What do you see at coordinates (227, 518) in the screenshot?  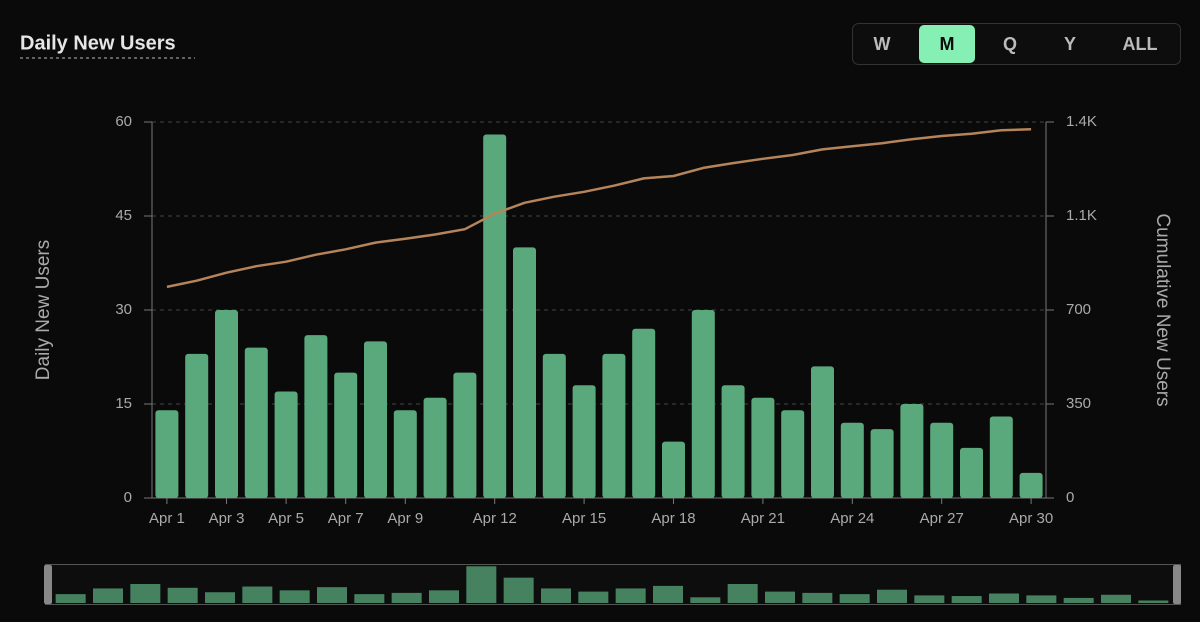 I see `x-tick-label: Apr 3` at bounding box center [227, 518].